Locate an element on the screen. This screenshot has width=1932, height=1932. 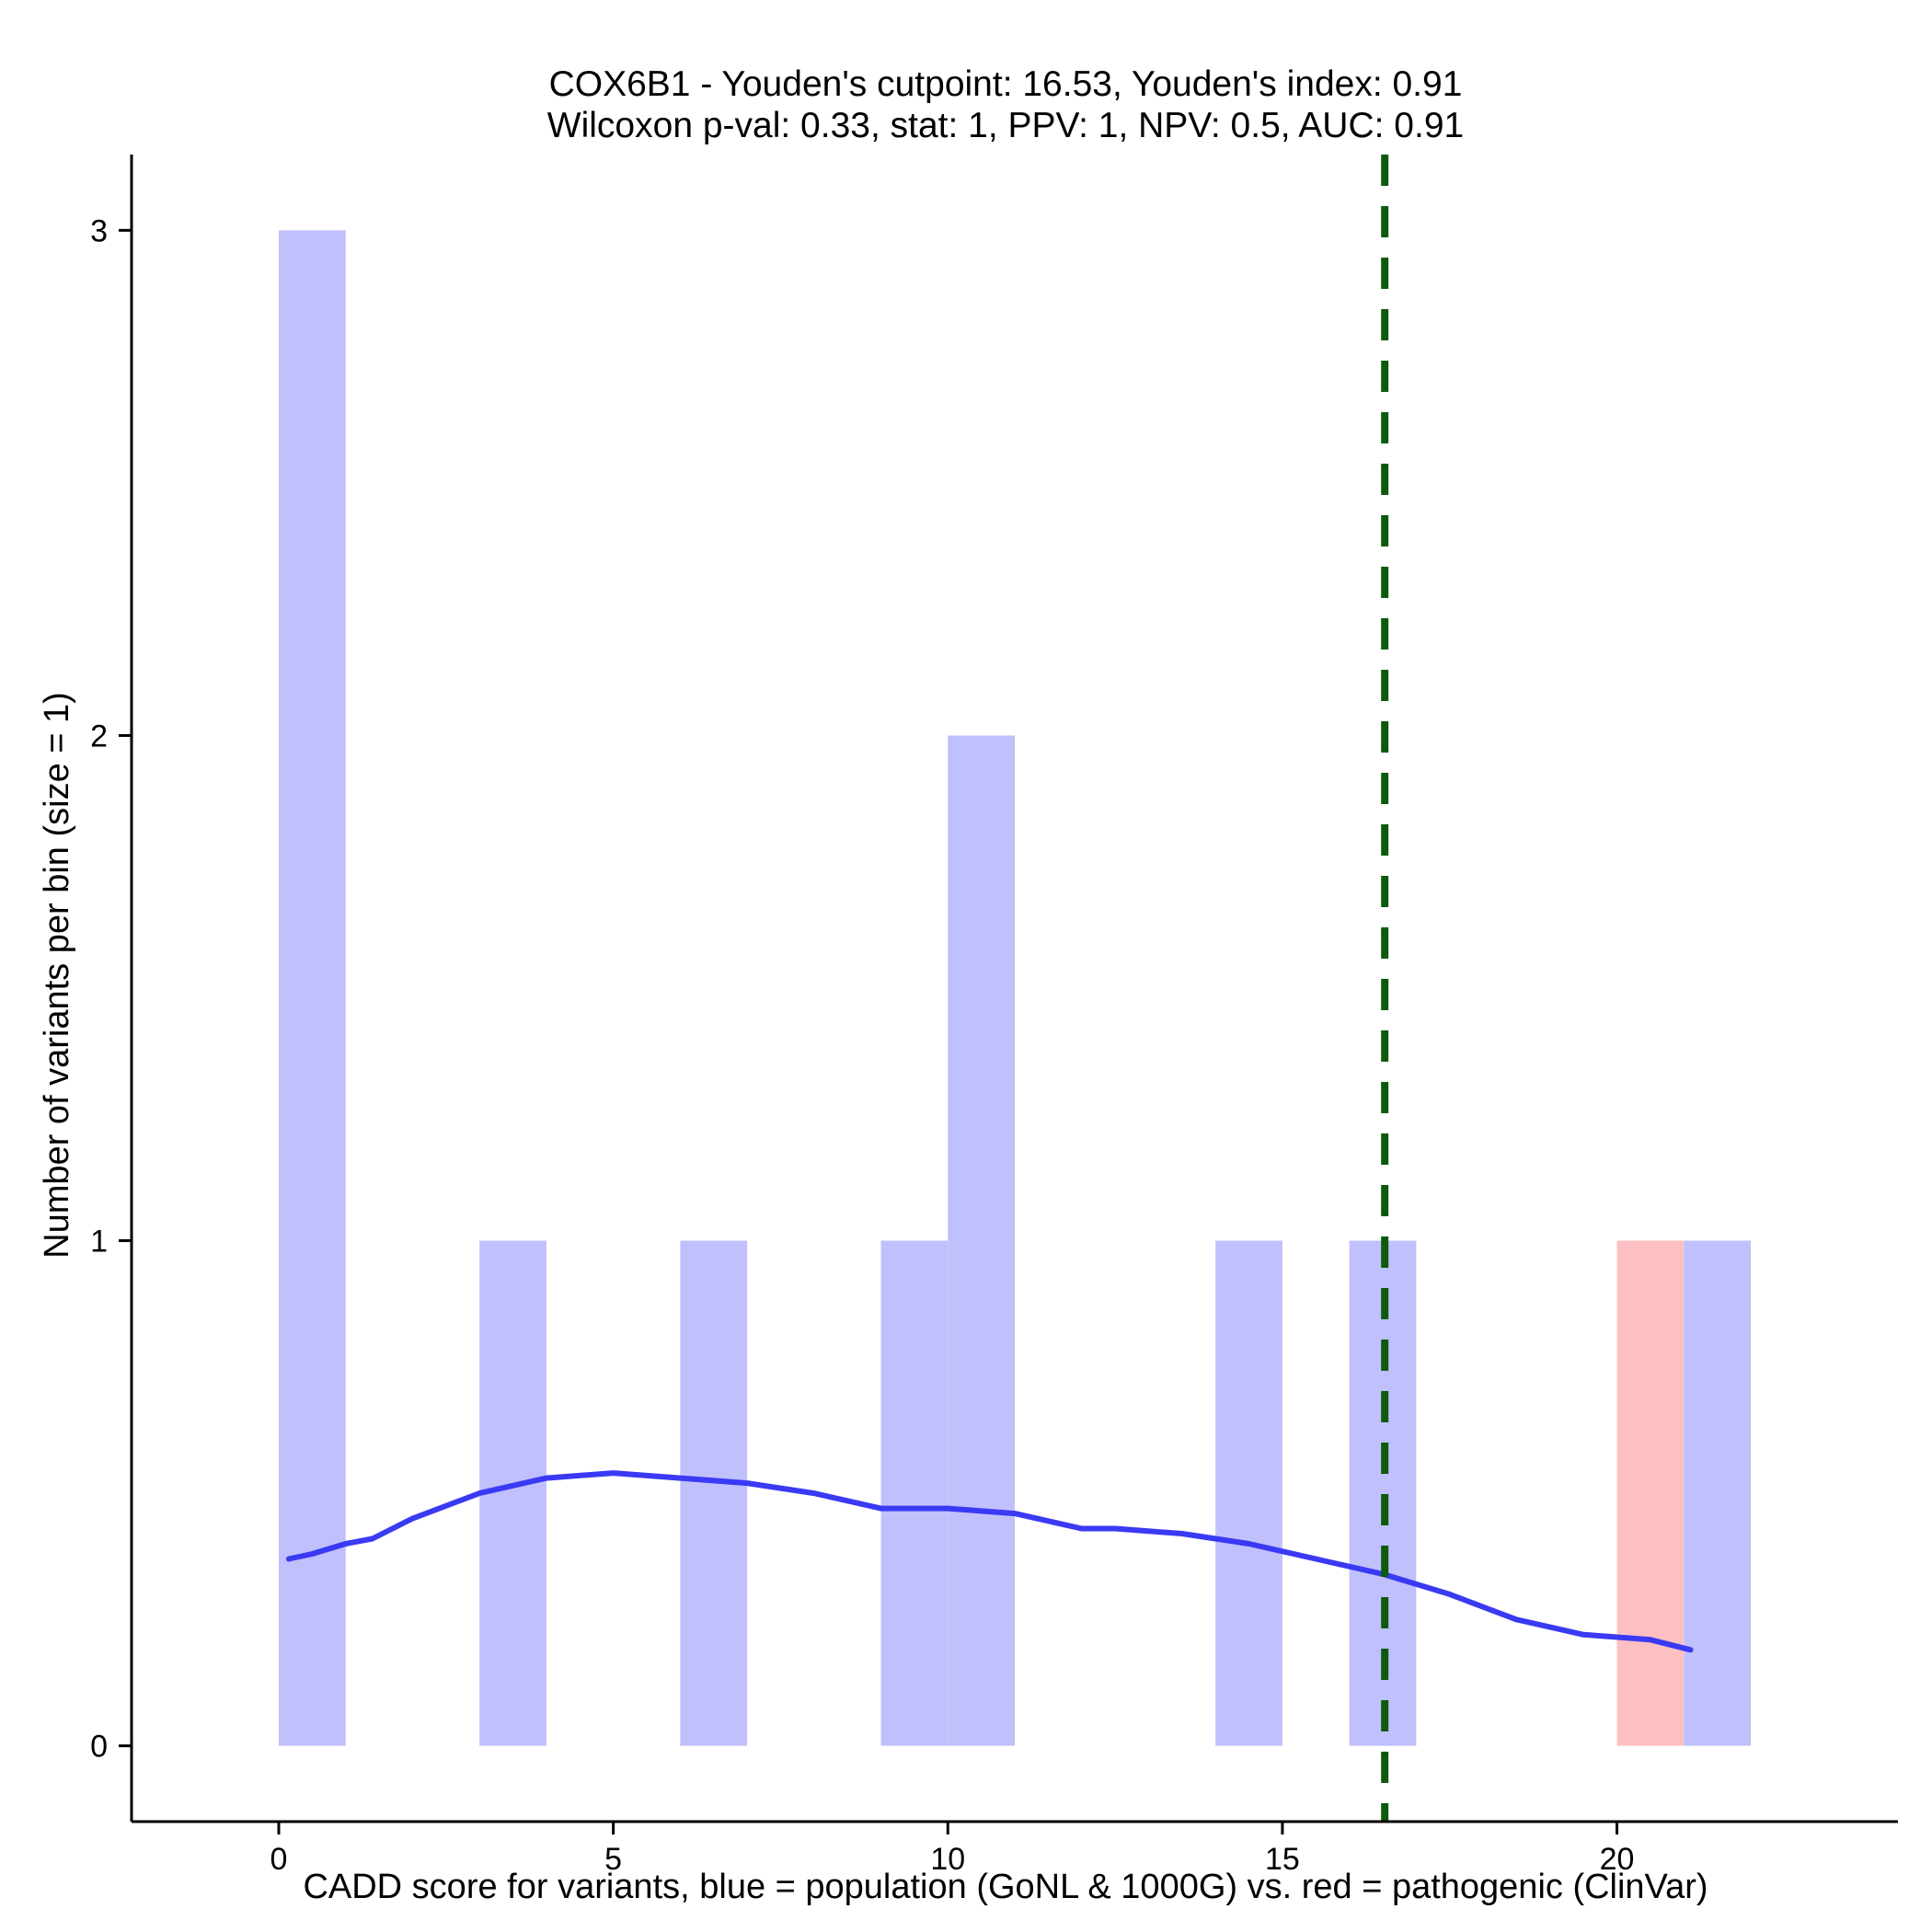
x-tick-label: 0 is located at coordinates (279, 1859).